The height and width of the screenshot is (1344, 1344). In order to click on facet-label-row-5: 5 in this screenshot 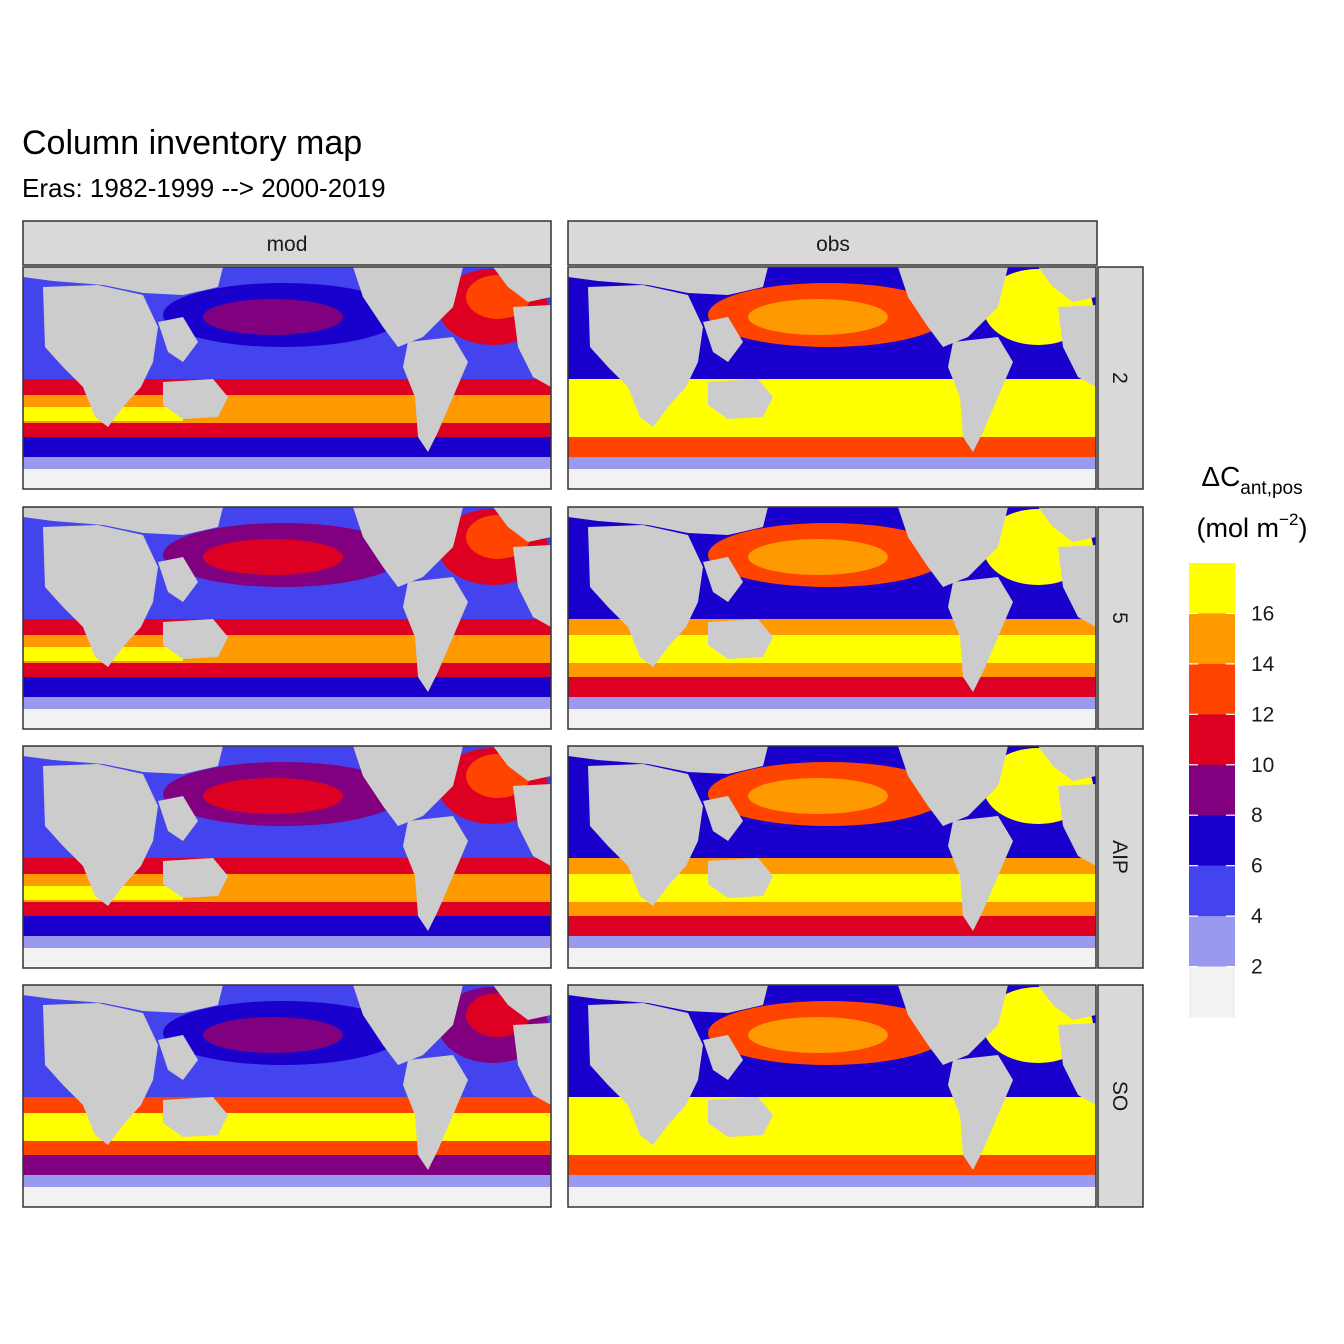, I will do `click(1119, 618)`.